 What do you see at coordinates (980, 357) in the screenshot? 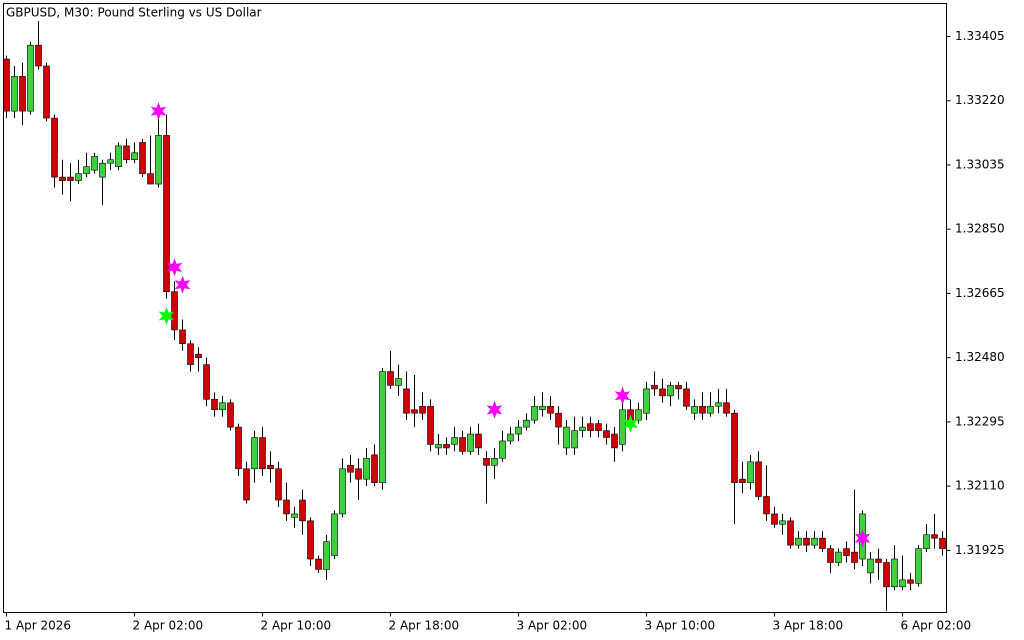
I see `y-tick-label: 1.32480` at bounding box center [980, 357].